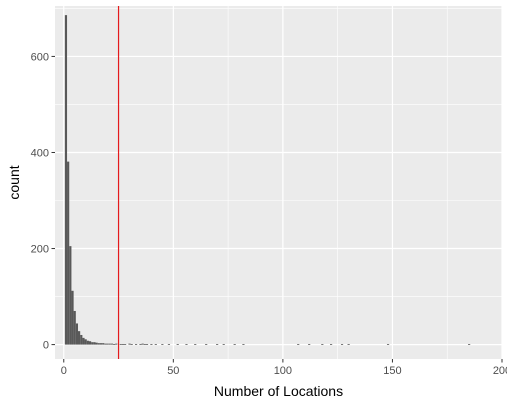 The image size is (507, 403). I want to click on x-axis-title: Number of Locations, so click(278, 391).